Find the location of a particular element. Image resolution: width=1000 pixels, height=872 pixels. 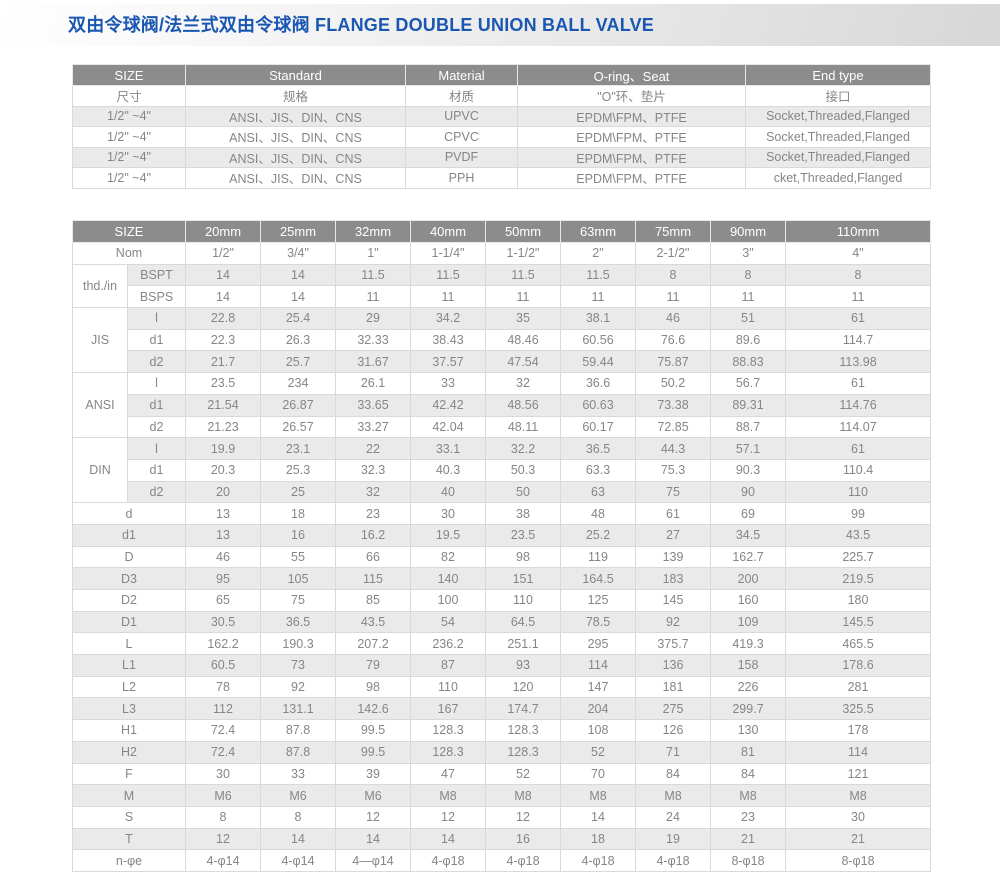

dim-cell: 30.5 is located at coordinates (223, 622).